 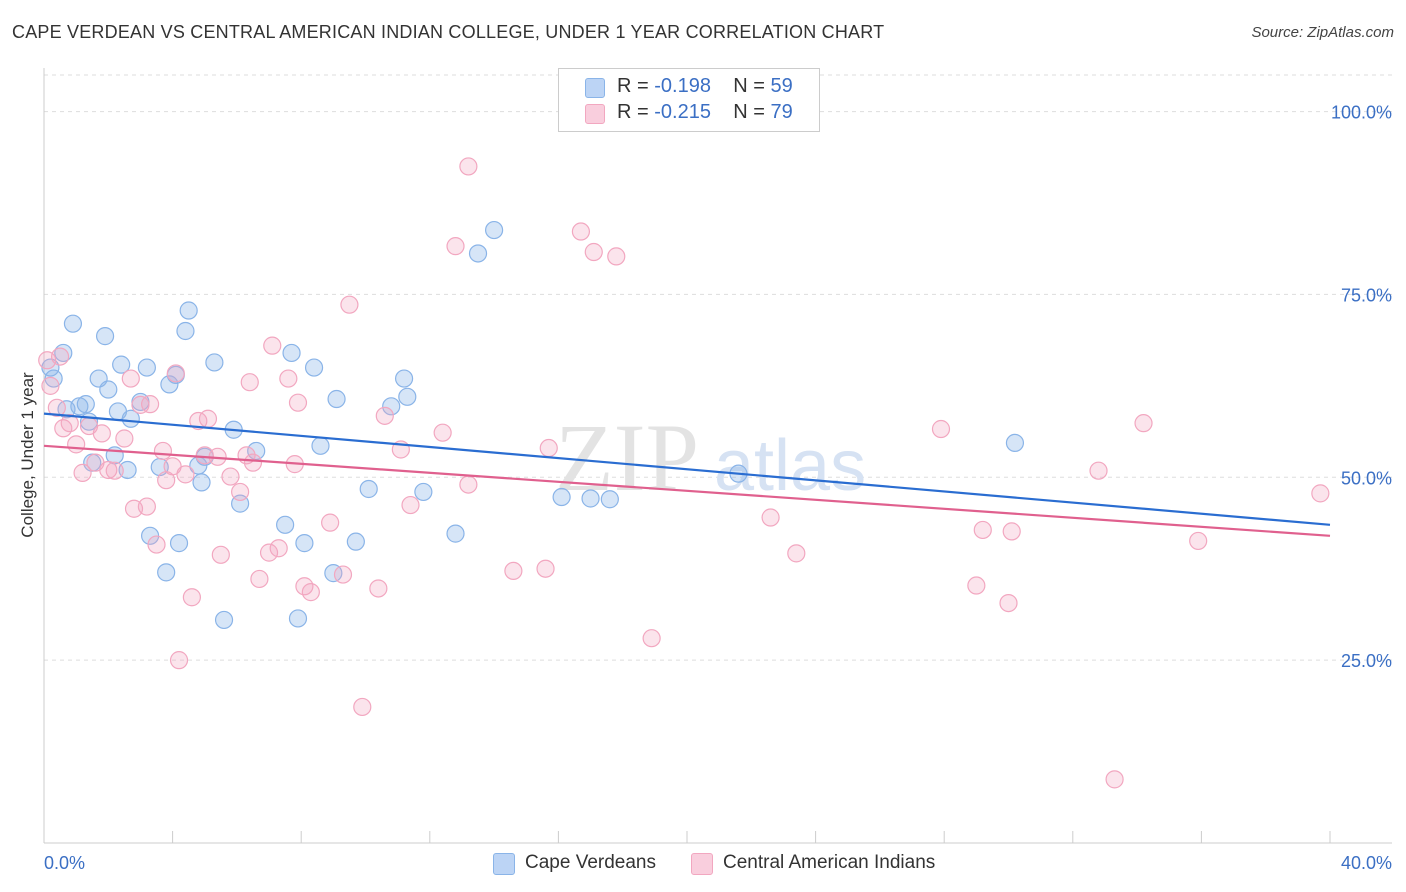 I want to click on bottom-legend-swatch-pink, so click(x=702, y=864).